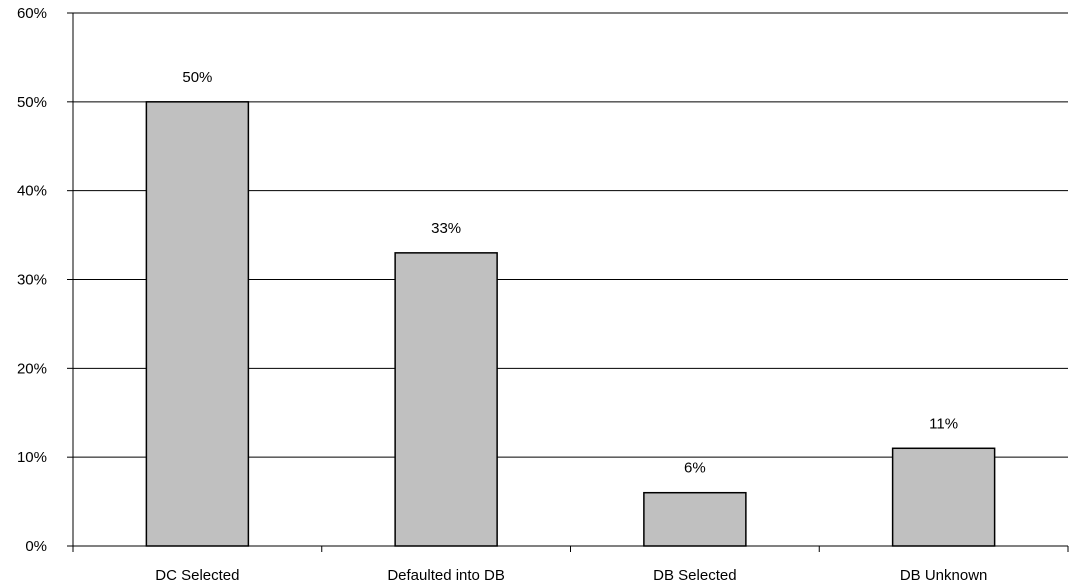  What do you see at coordinates (32, 280) in the screenshot?
I see `y-tick-label: 30%` at bounding box center [32, 280].